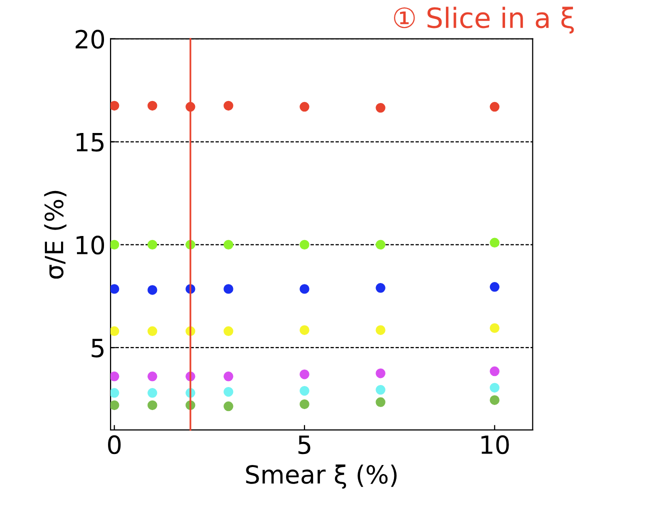 This screenshot has height=518, width=670. I want to click on x-tick-label: 10, so click(495, 444).